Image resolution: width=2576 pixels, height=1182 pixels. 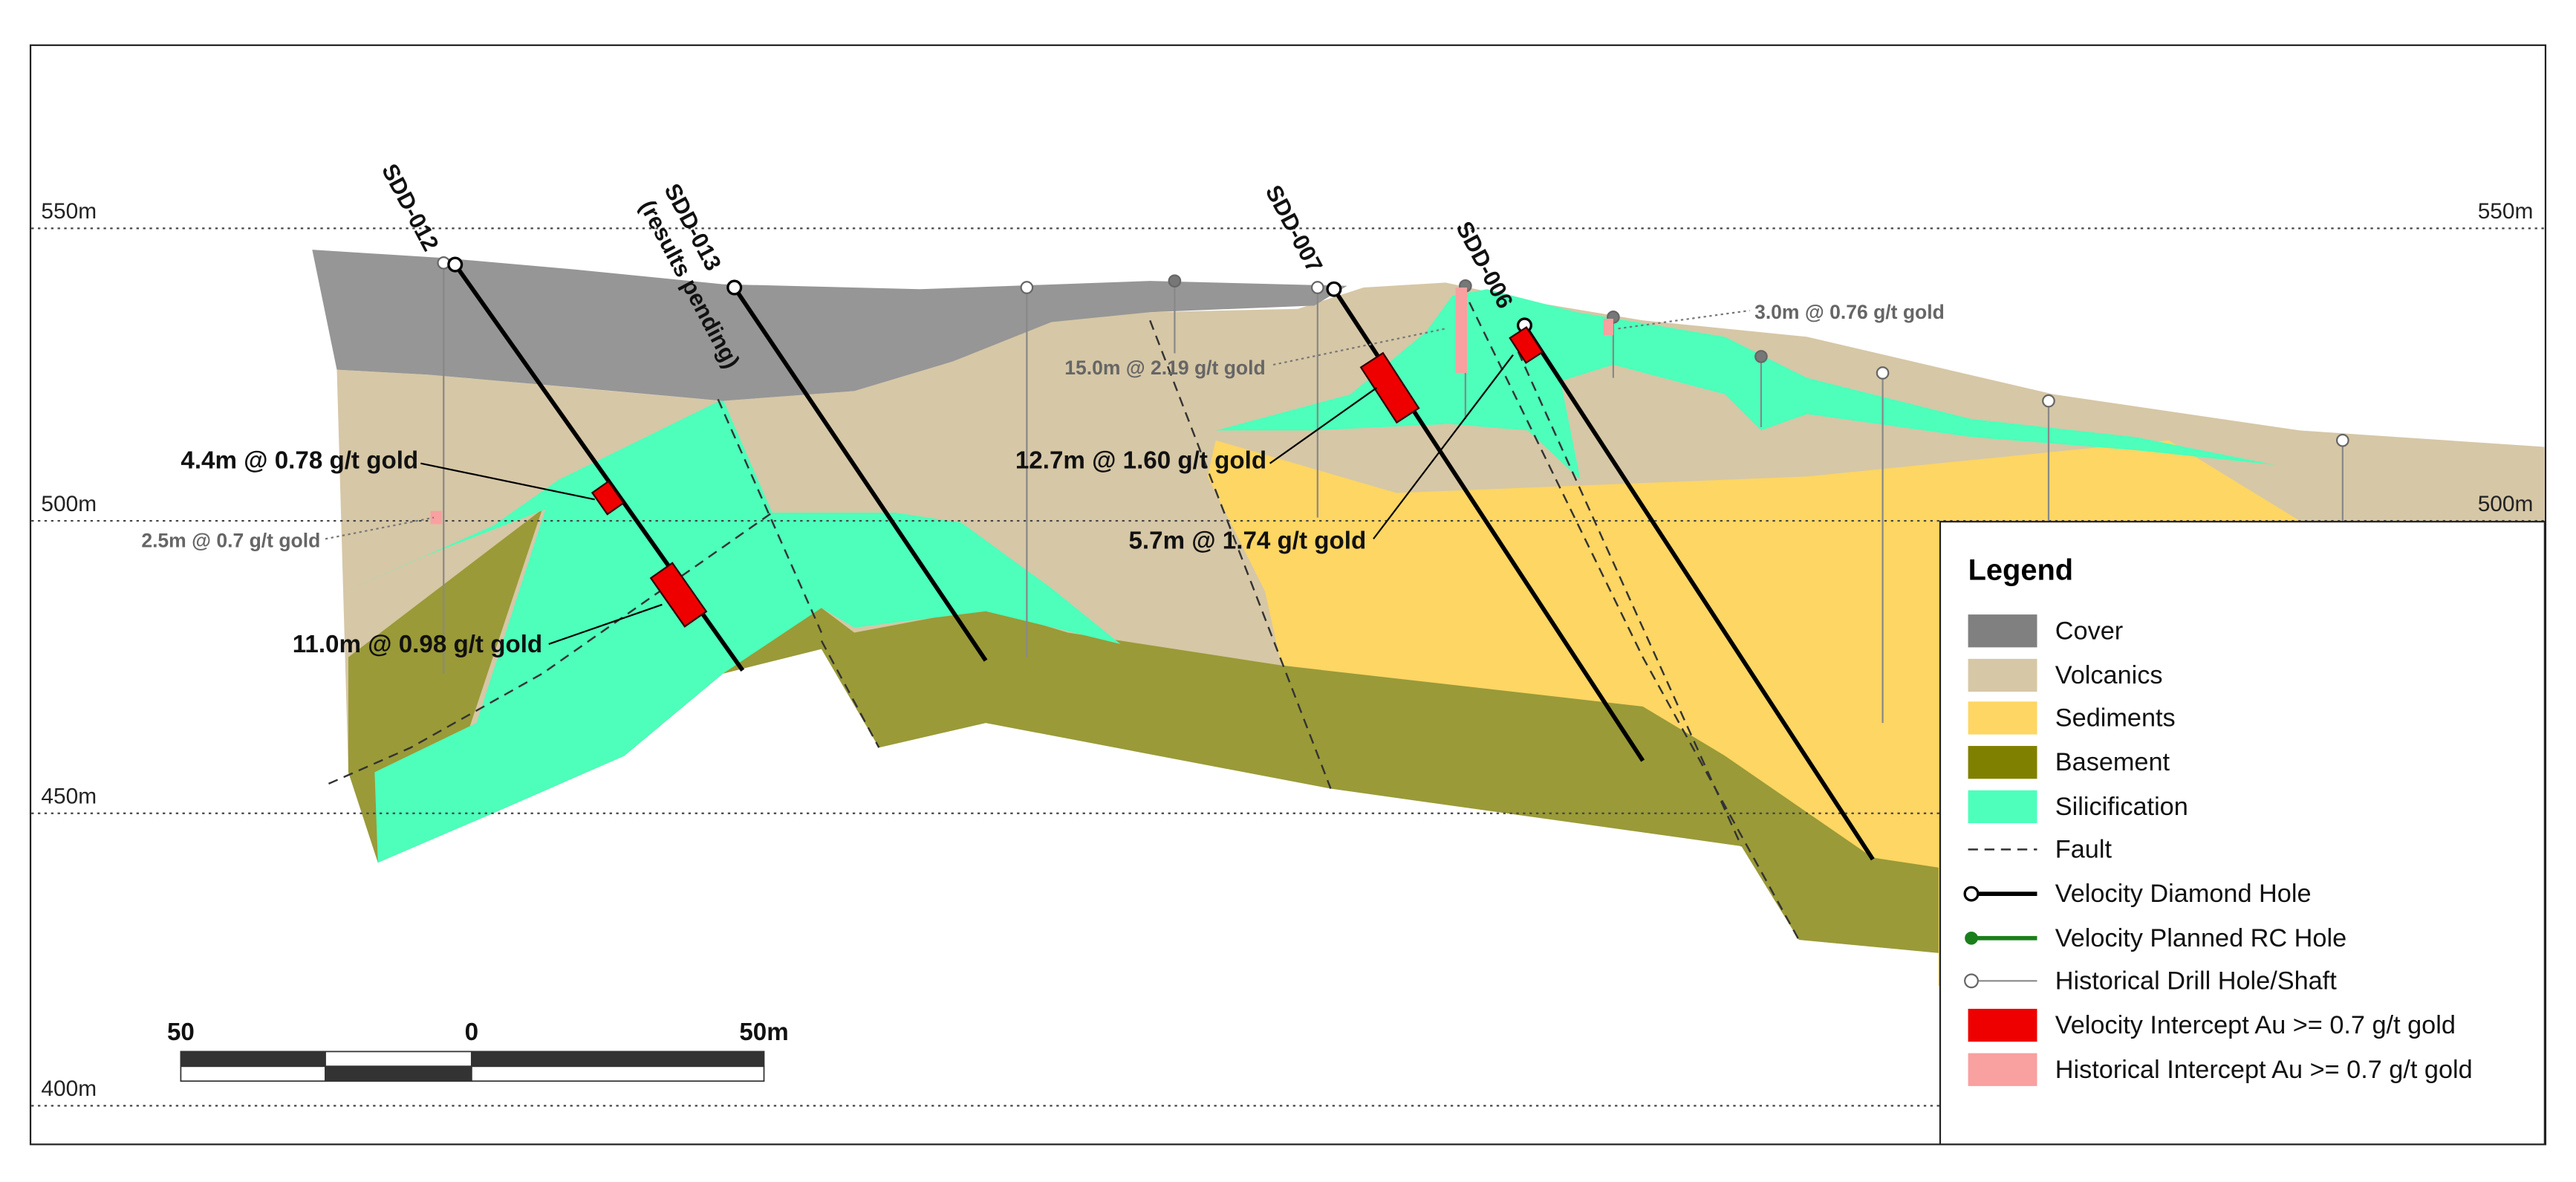 I want to click on legend-label: Silicification, so click(x=2121, y=807).